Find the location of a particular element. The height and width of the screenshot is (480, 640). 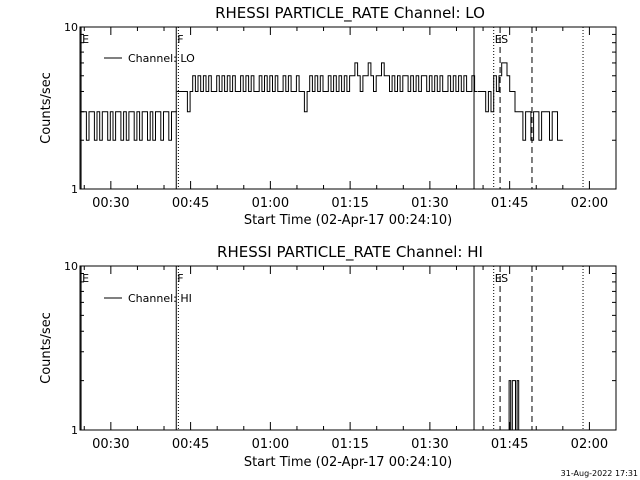

legend-label: Channel: LO is located at coordinates (161, 58).